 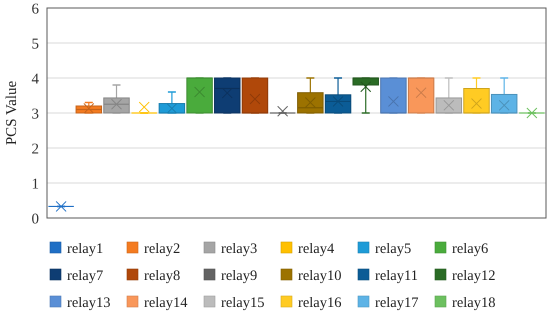 I want to click on legend-label: relay6, so click(x=470, y=249).